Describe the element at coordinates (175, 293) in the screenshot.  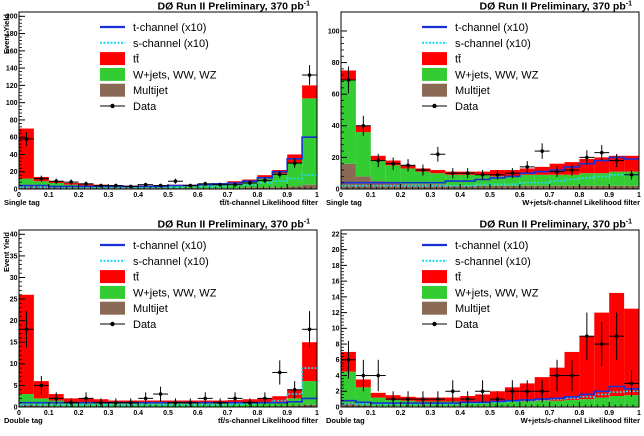
I see `legend-label-wjets: W+jets, WW, WZ` at that location.